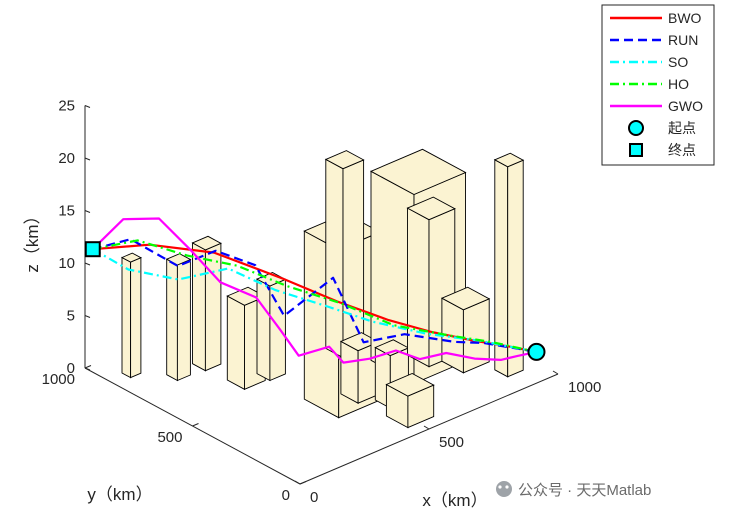 This screenshot has width=735, height=523. I want to click on legend-box, so click(658, 85).